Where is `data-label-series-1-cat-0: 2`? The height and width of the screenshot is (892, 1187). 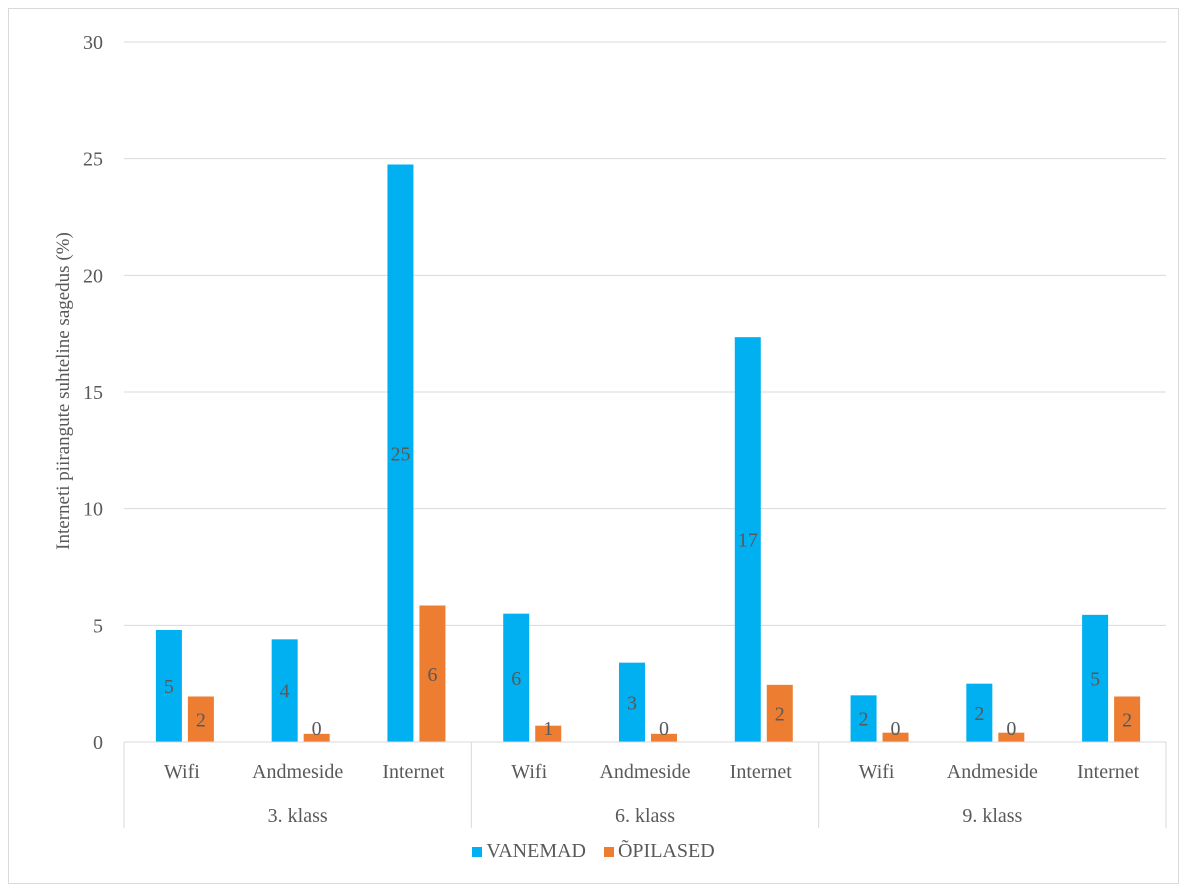
data-label-series-1-cat-0: 2 is located at coordinates (201, 720).